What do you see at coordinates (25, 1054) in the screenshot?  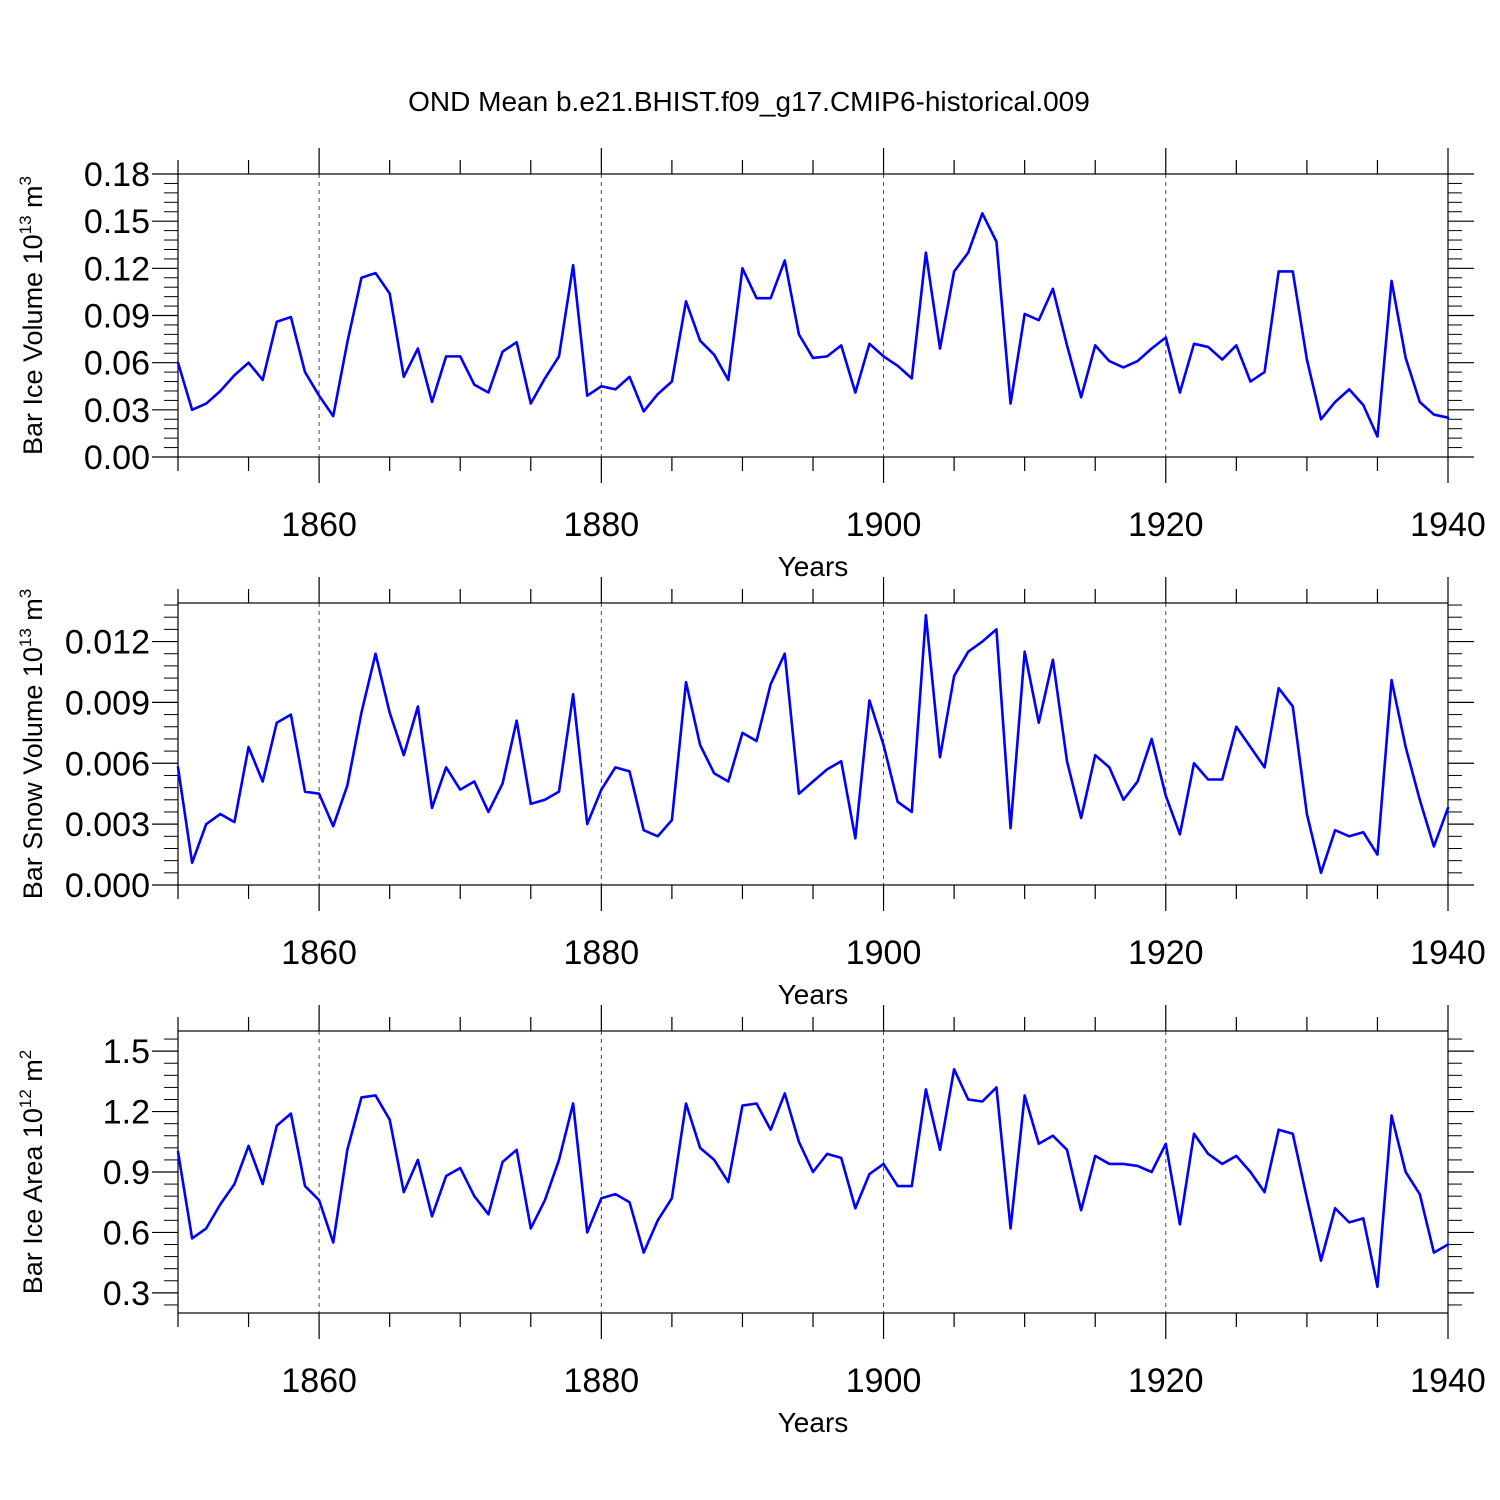 I see `y-axis-title-superscript: 2` at bounding box center [25, 1054].